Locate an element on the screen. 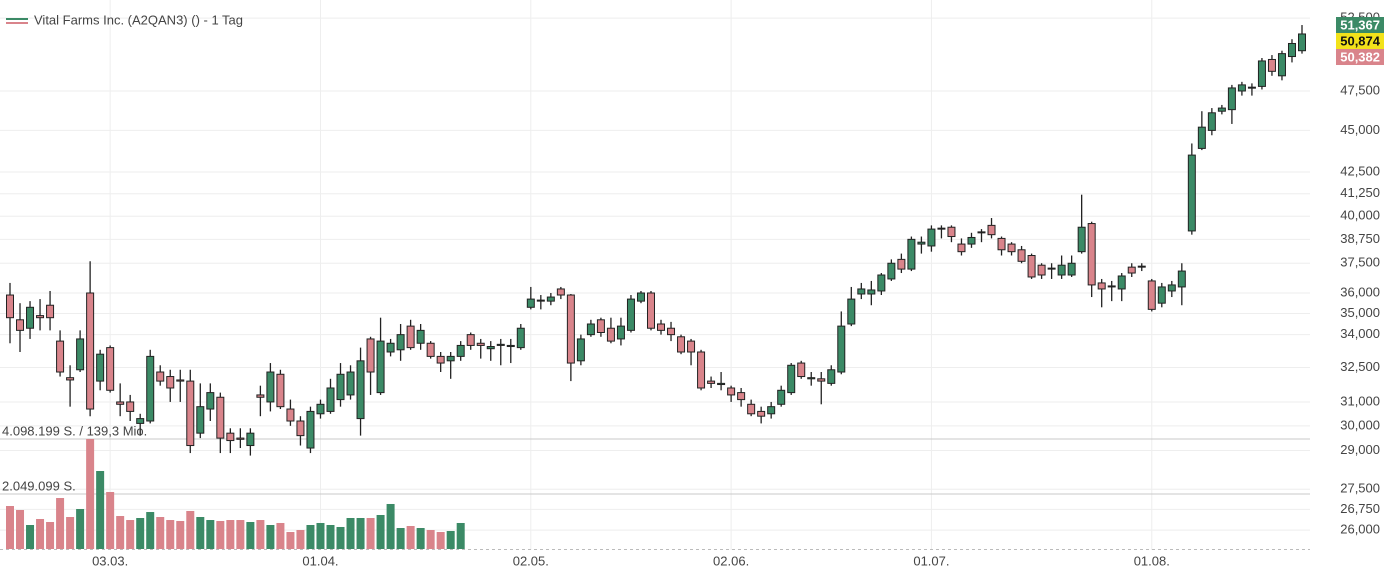  y-tick-label: 42,500 is located at coordinates (1360, 170).